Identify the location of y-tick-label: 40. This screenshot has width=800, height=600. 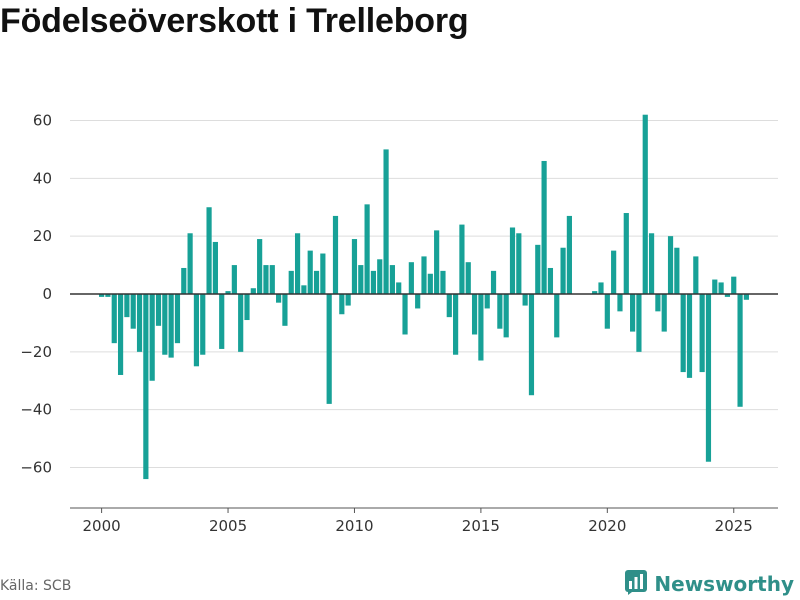
(42, 178).